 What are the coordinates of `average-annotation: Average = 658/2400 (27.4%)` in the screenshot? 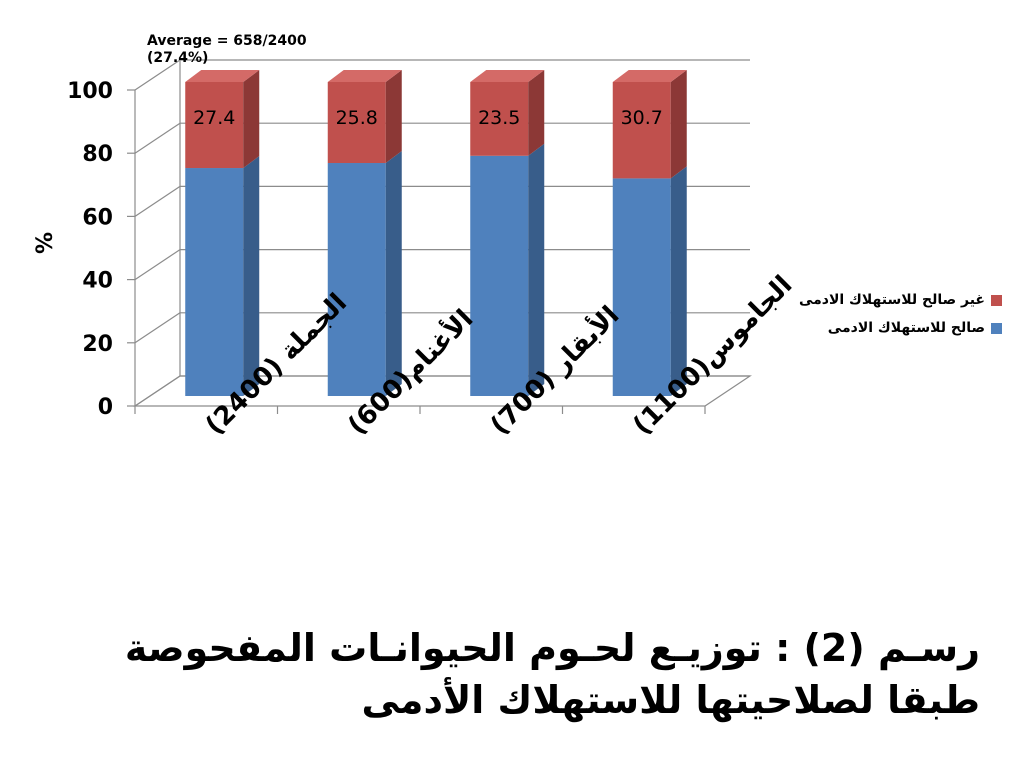 It's located at (227, 50).